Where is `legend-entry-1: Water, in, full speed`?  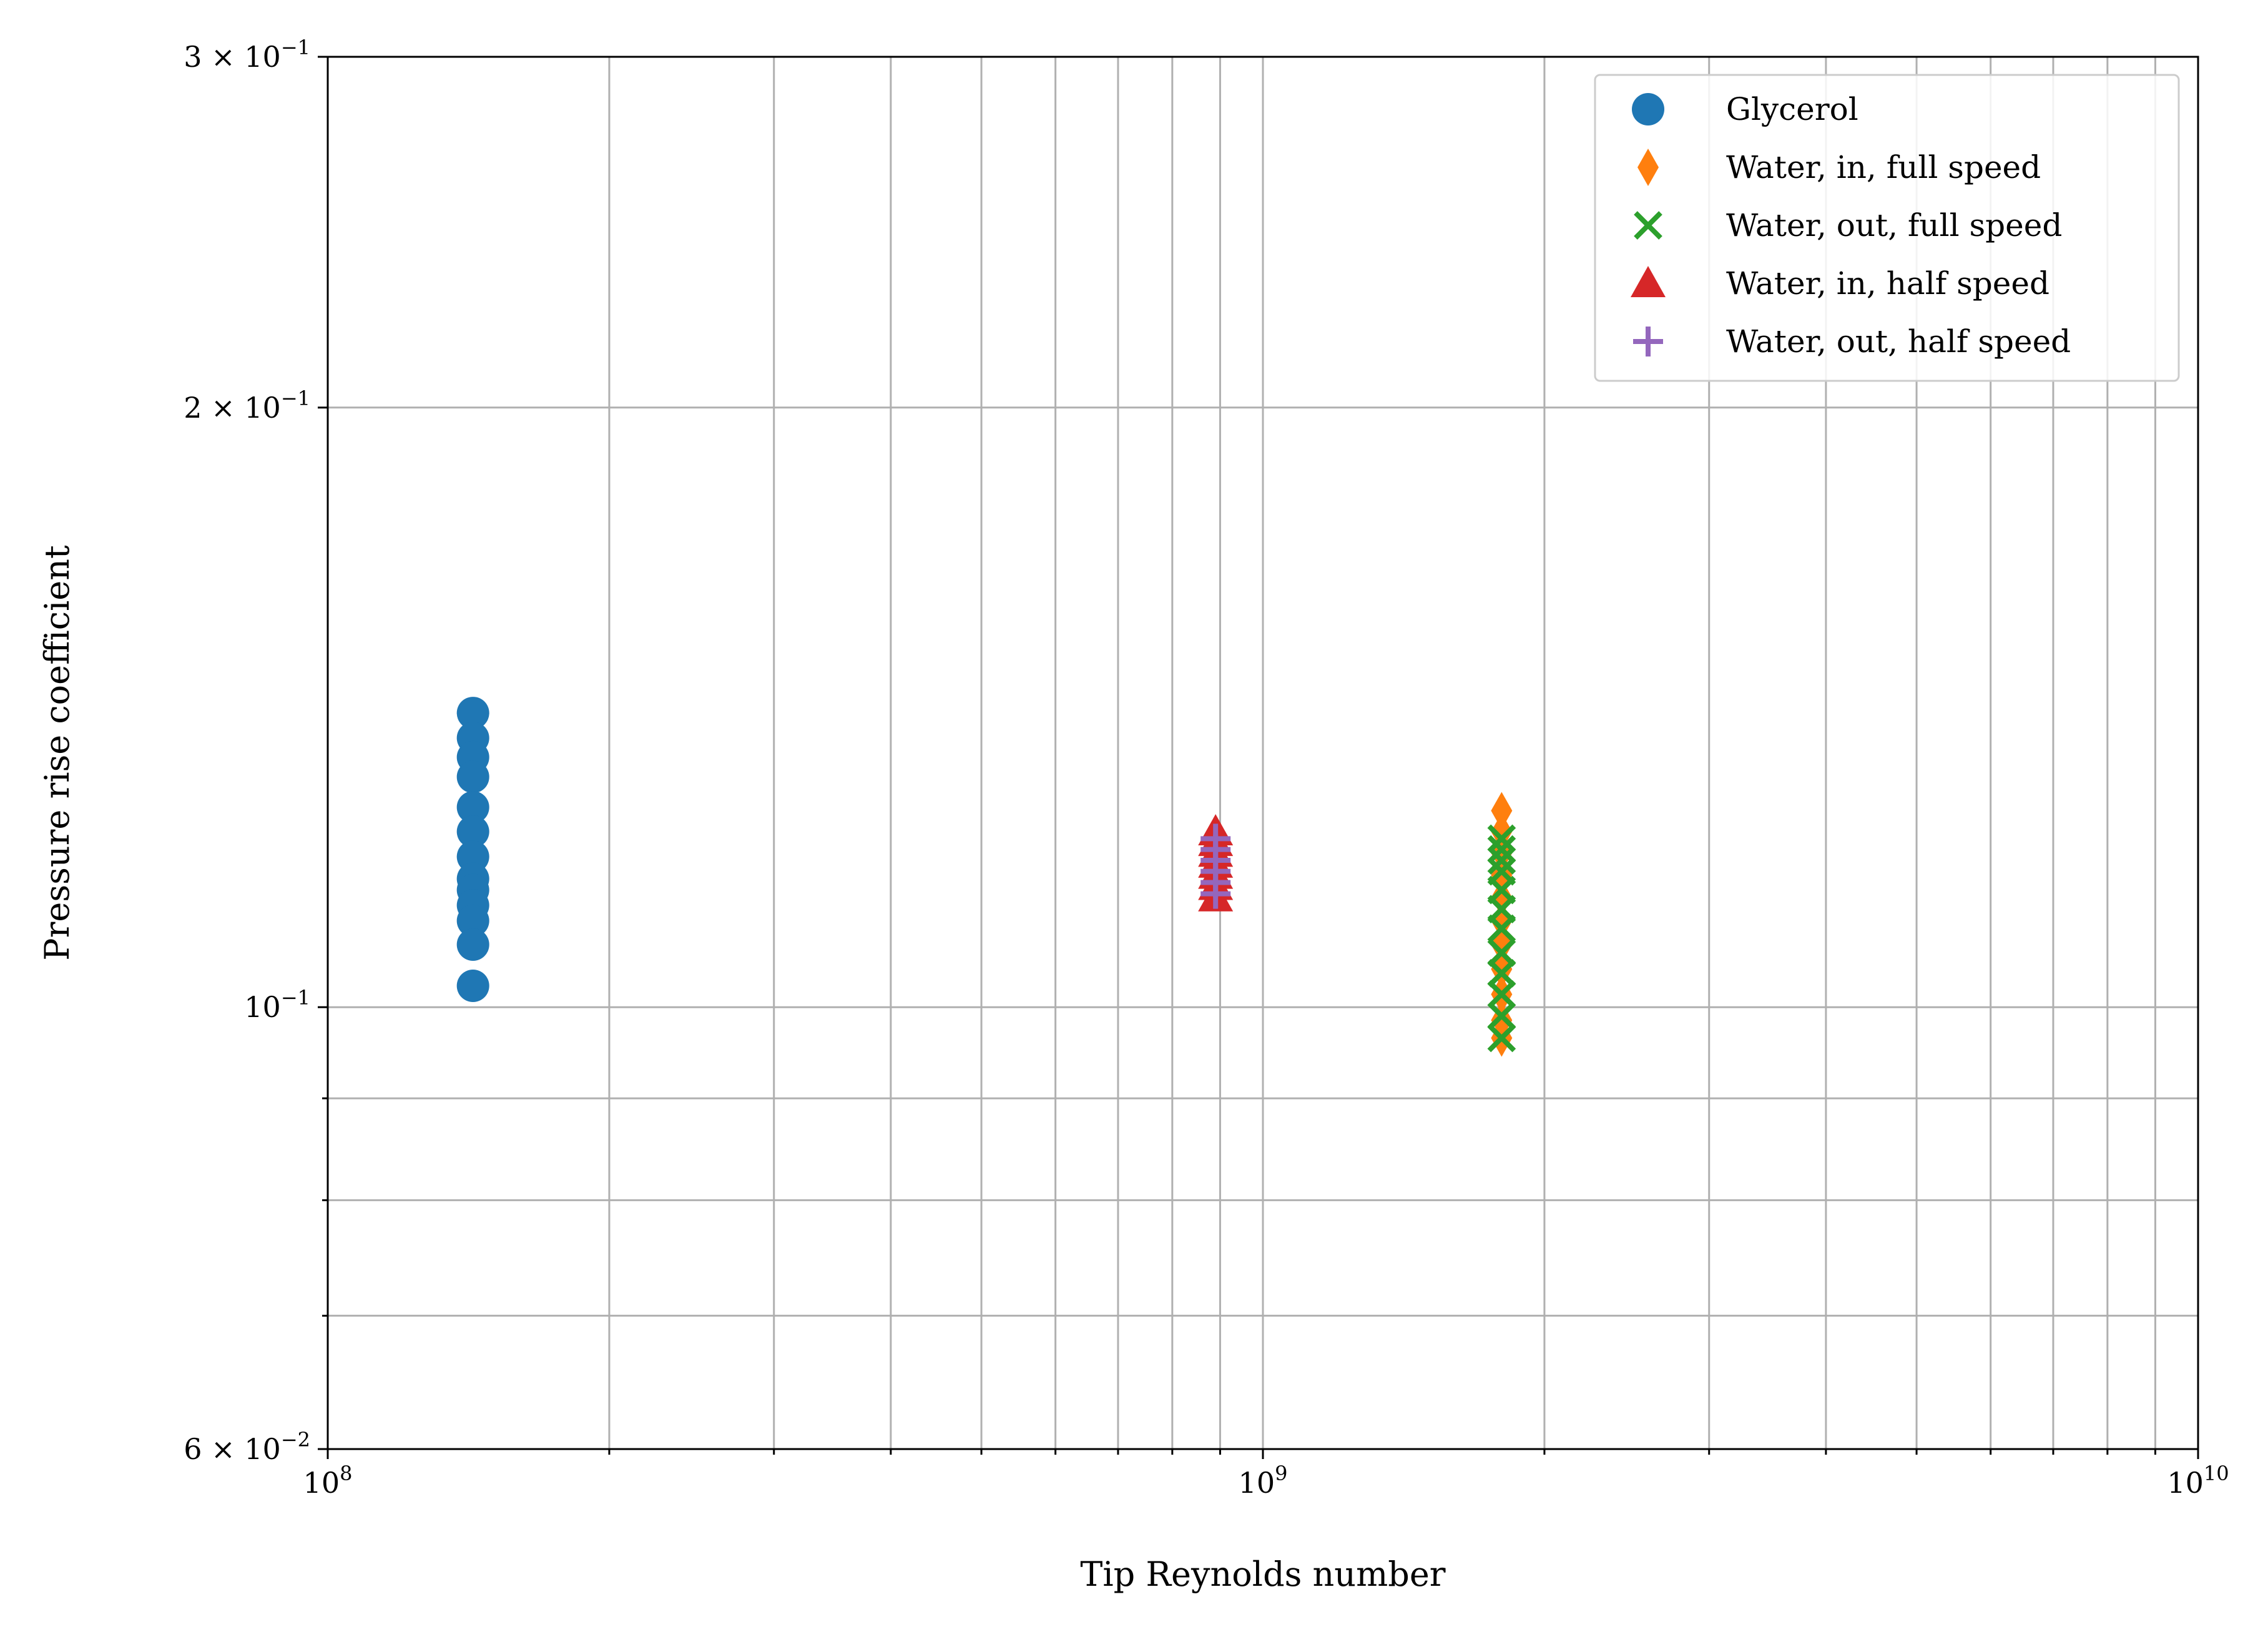 legend-entry-1: Water, in, full speed is located at coordinates (1839, 167).